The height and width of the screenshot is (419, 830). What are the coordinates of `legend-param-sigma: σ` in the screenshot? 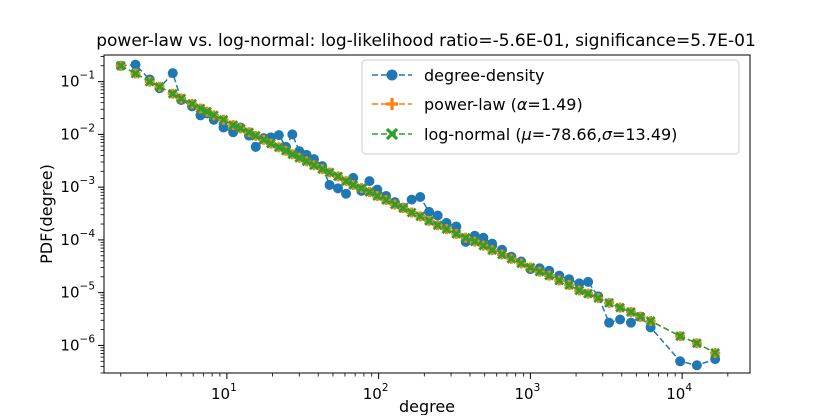 It's located at (607, 134).